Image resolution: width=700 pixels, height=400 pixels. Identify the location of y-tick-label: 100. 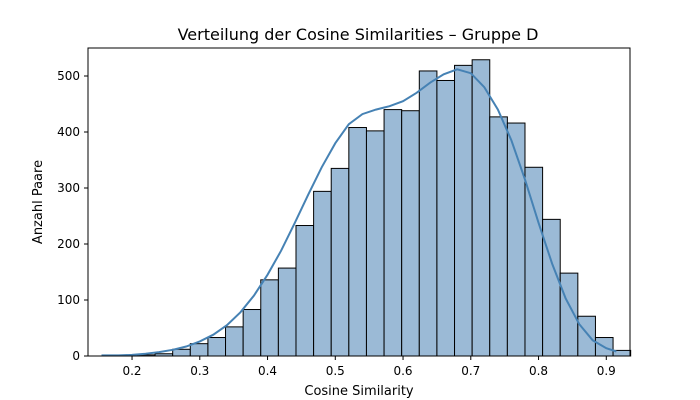
(68, 300).